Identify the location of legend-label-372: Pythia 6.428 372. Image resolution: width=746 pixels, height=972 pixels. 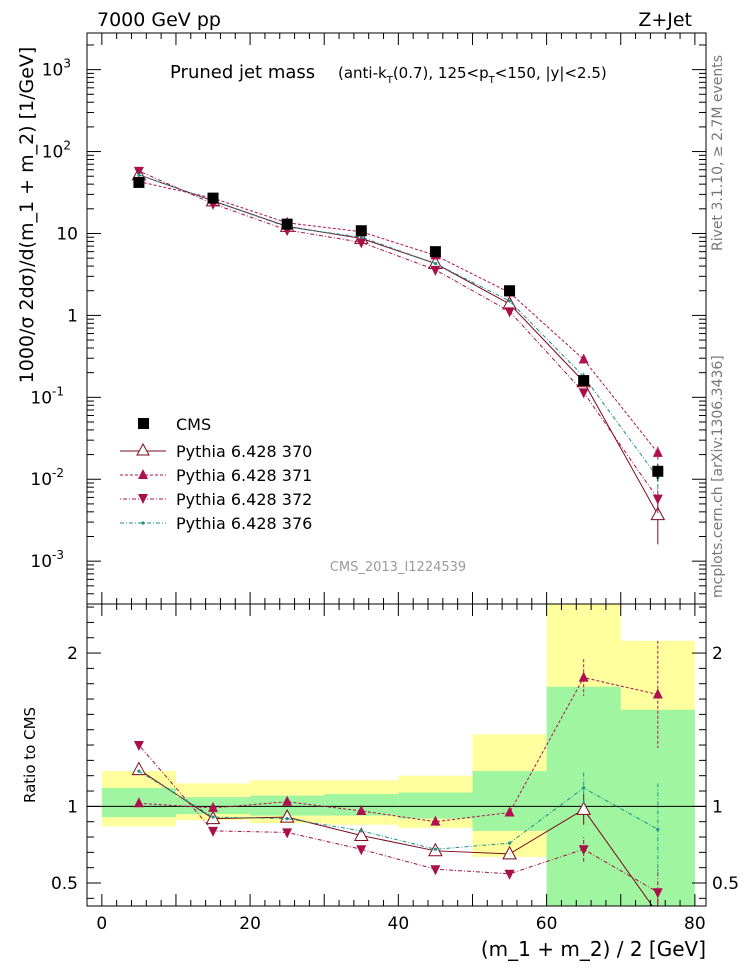
(244, 499).